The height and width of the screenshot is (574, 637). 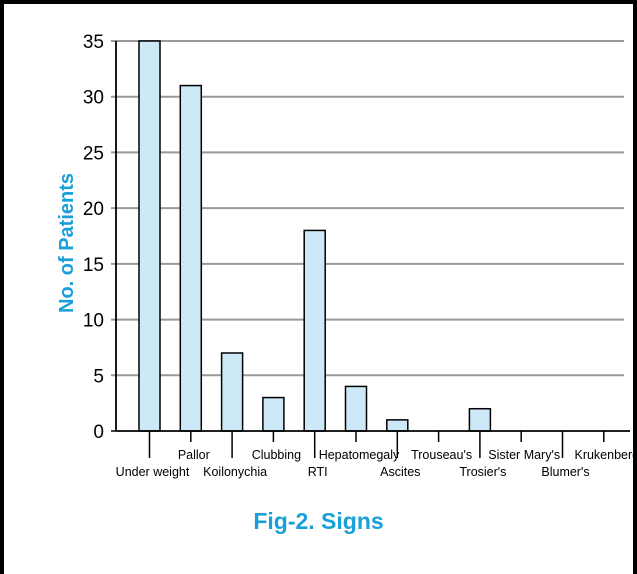 What do you see at coordinates (93, 209) in the screenshot?
I see `y-tick-label: 20` at bounding box center [93, 209].